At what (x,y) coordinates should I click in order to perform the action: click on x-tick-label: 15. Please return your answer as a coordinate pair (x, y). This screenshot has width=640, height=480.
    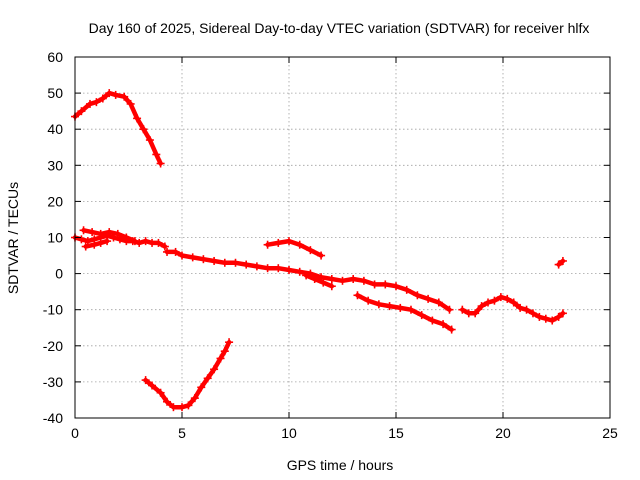
    Looking at the image, I should click on (396, 433).